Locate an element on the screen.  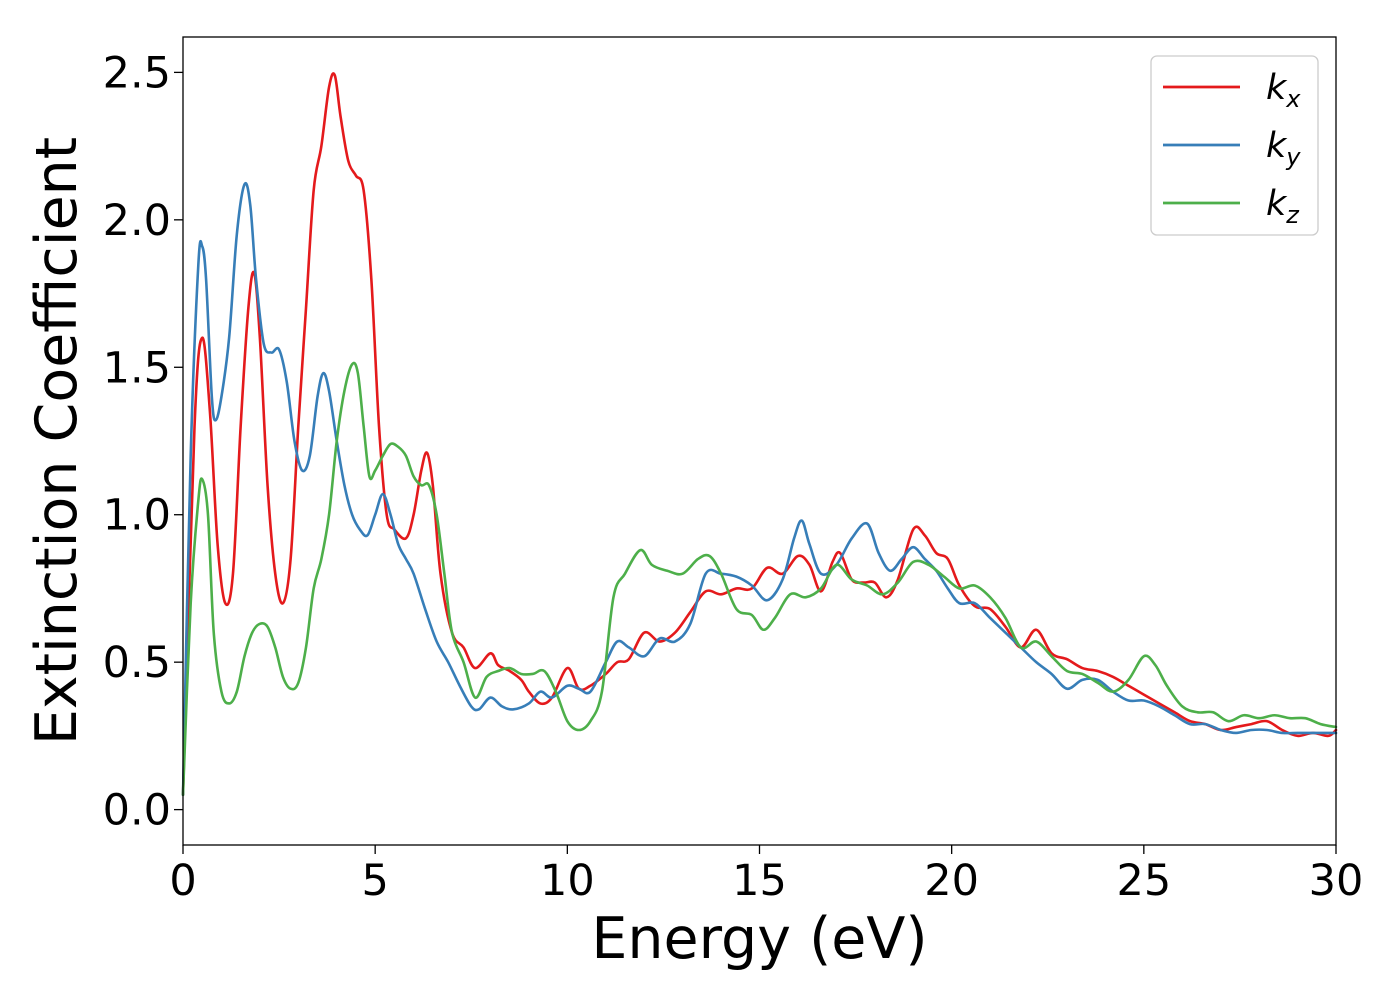
x-axis: 0 5 10 15 20 25 30 is located at coordinates (766, 875).